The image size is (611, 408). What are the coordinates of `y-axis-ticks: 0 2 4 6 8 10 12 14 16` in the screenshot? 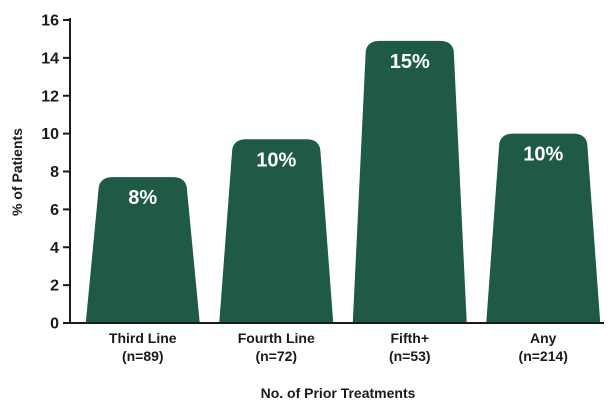 It's located at (55, 173).